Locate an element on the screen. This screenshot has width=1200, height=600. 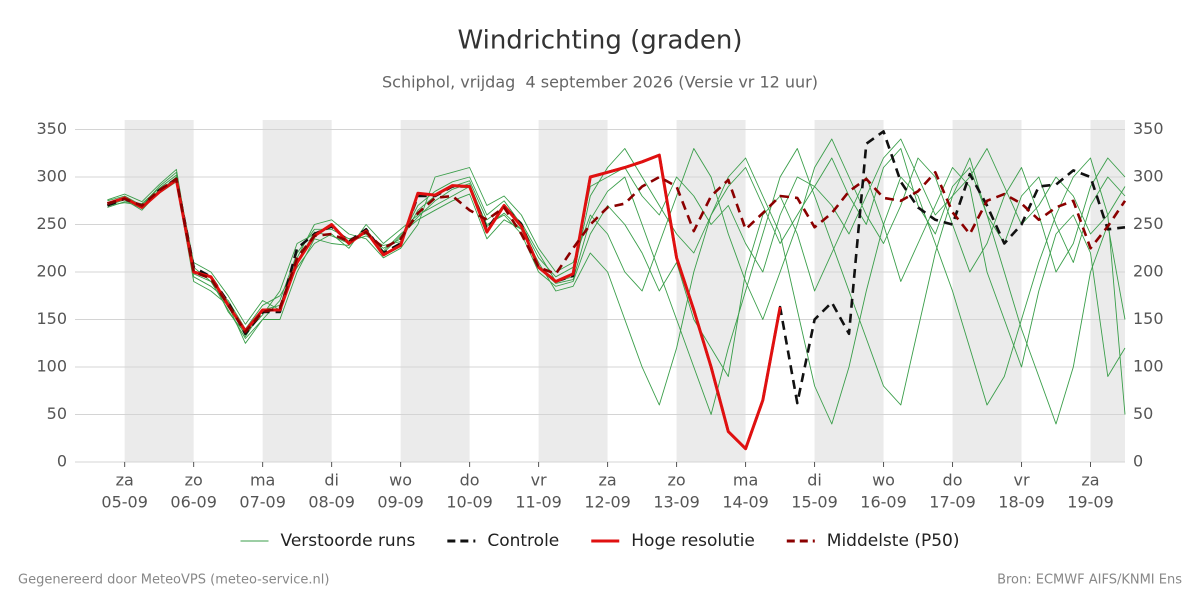
y2-tick-label: 350 is located at coordinates (1148, 128).